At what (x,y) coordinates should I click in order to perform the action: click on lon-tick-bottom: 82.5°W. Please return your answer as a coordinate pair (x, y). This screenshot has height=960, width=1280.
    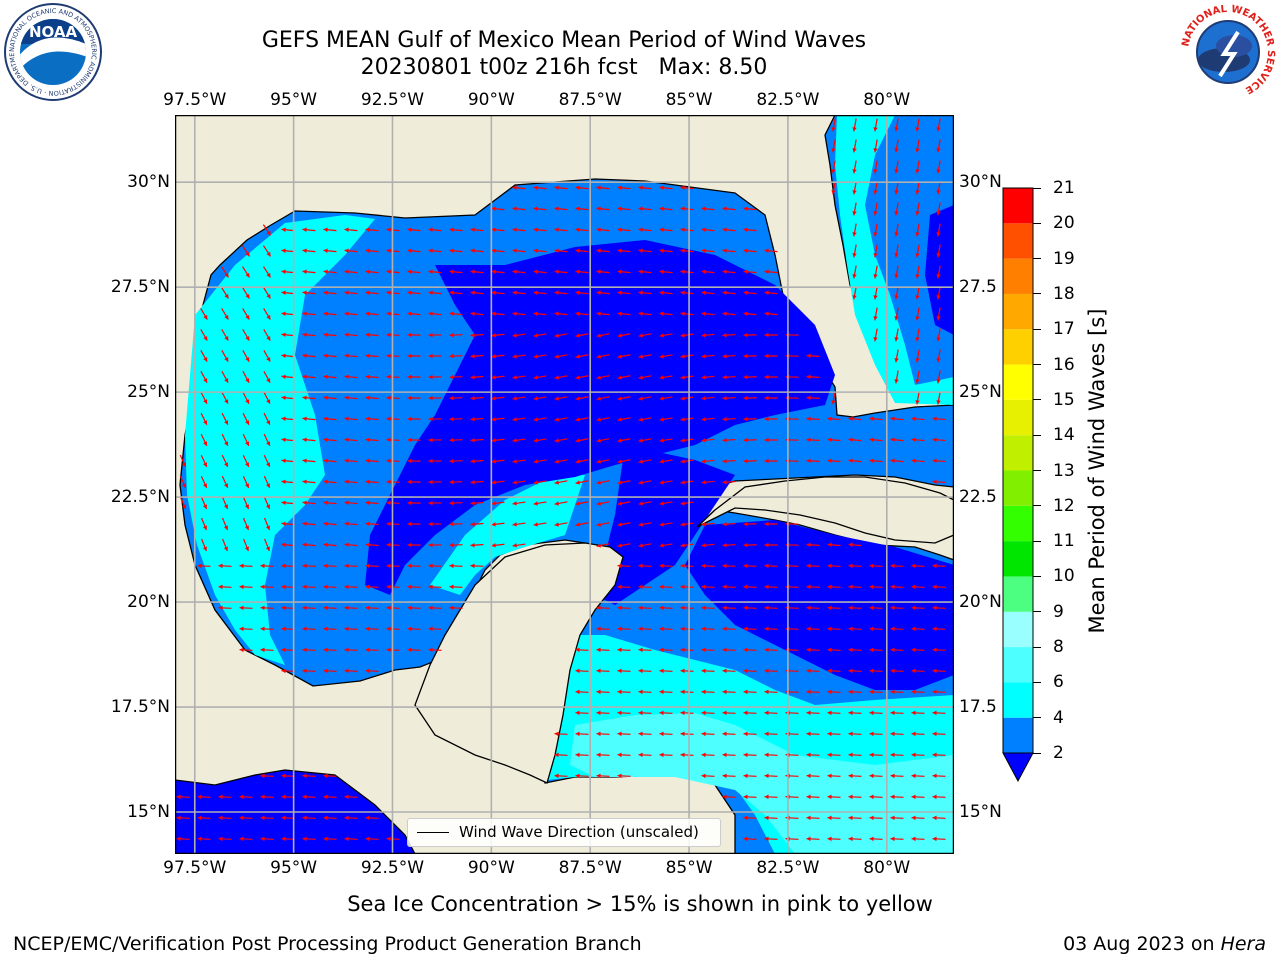
    Looking at the image, I should click on (788, 868).